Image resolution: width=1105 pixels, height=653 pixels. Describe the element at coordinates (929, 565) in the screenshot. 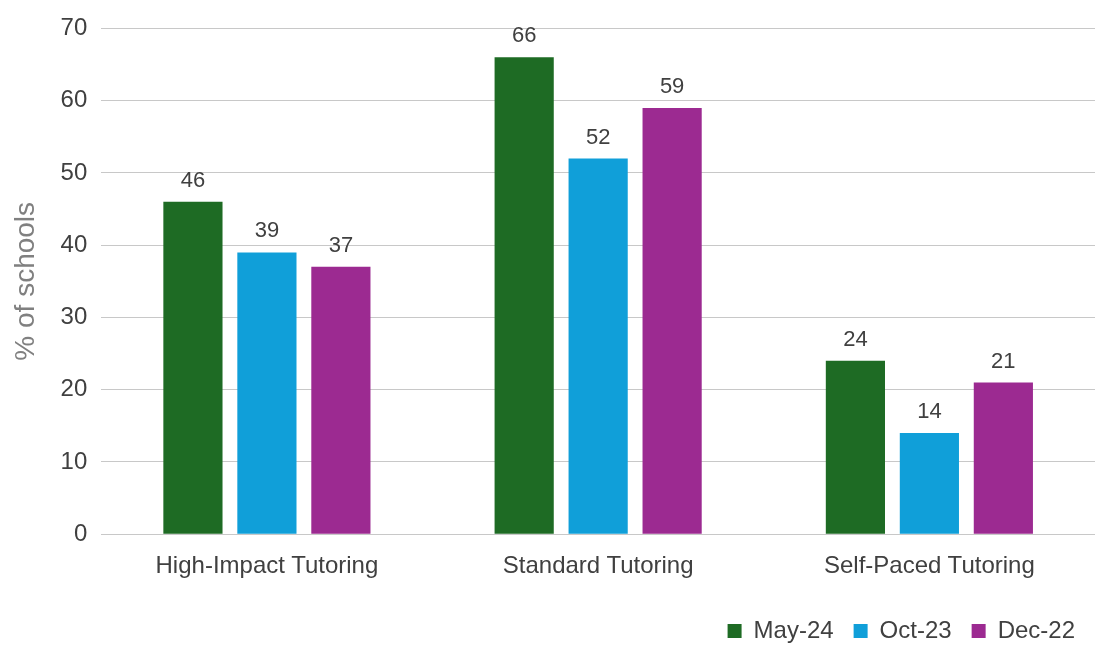

I see `x-tick-label: Self-Paced Tutoring` at that location.